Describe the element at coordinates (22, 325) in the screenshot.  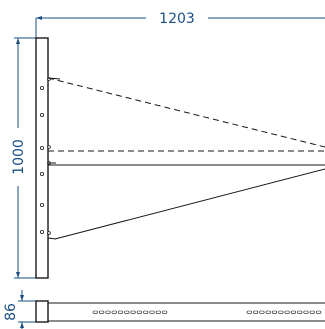
I see `profile-arrow-bottom` at that location.